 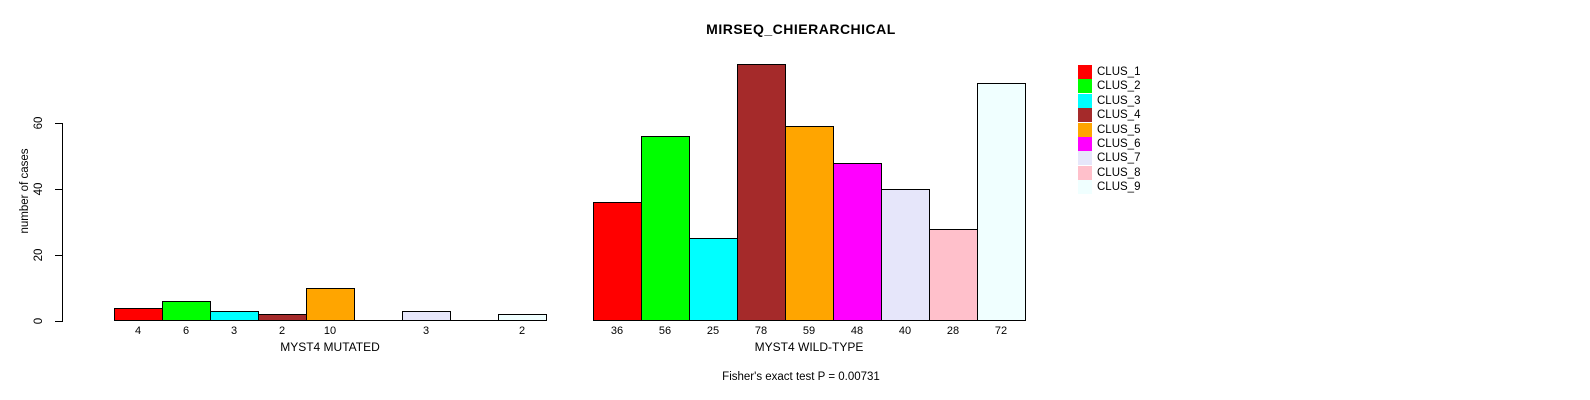 I want to click on group-label-mutated: MYST4 MUTATED, so click(x=330, y=347).